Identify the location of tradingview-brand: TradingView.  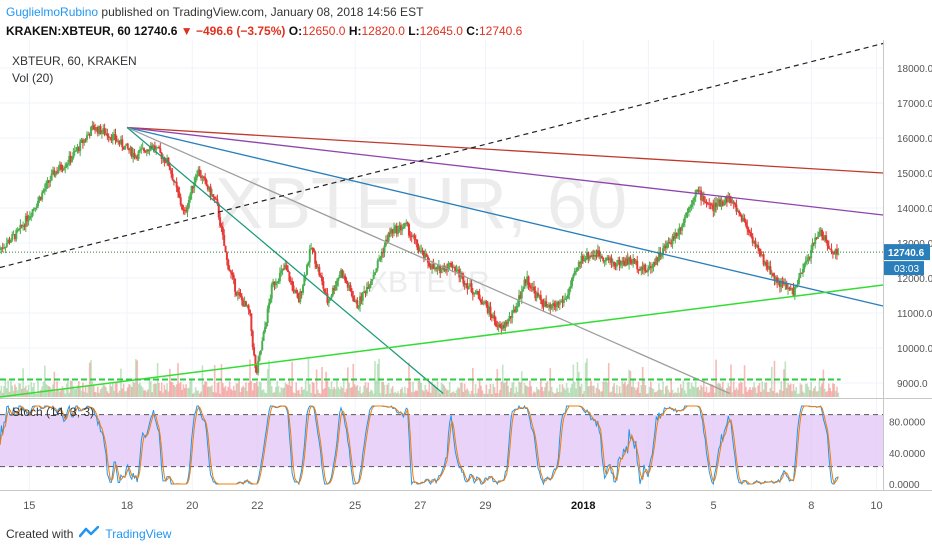
(138, 533).